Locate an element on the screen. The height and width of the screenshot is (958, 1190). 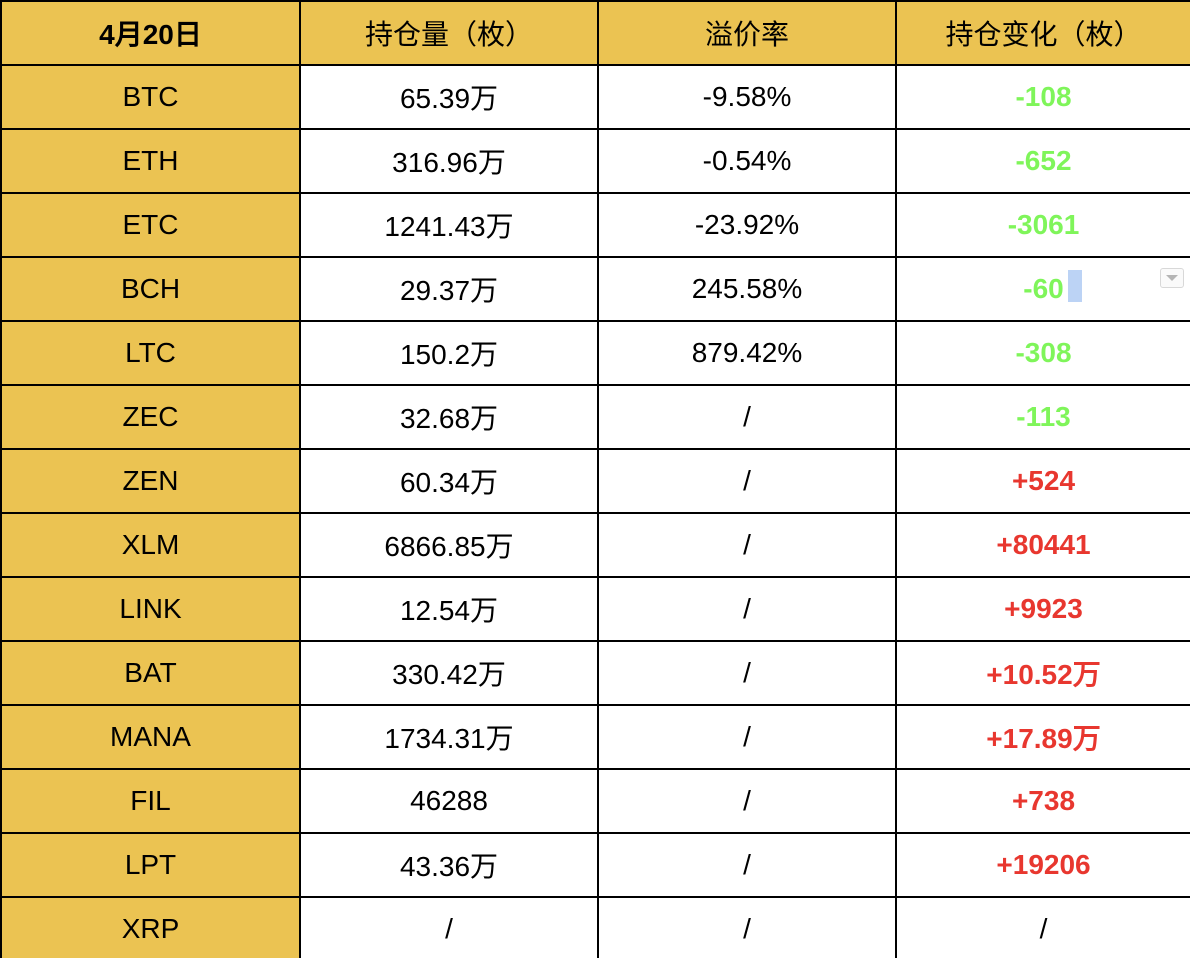
change-value: +738 is located at coordinates (1043, 800).